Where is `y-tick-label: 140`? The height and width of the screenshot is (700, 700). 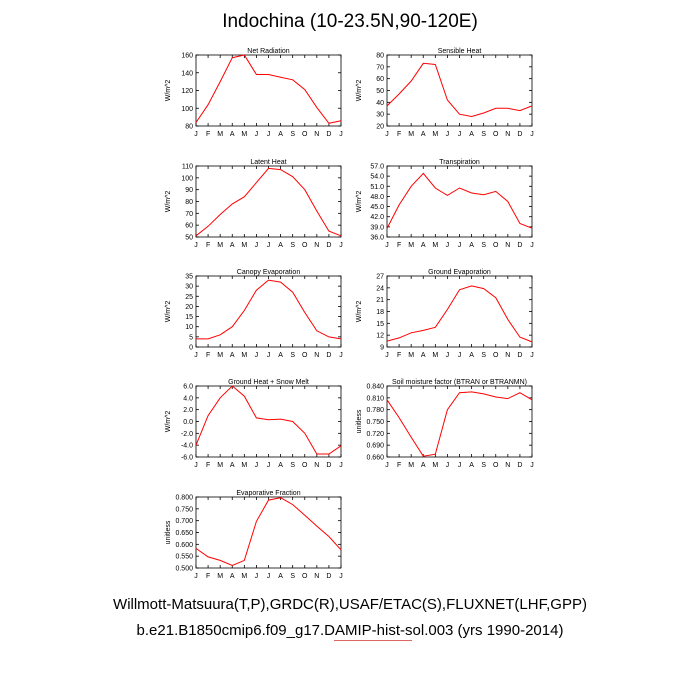 y-tick-label: 140 is located at coordinates (187, 73).